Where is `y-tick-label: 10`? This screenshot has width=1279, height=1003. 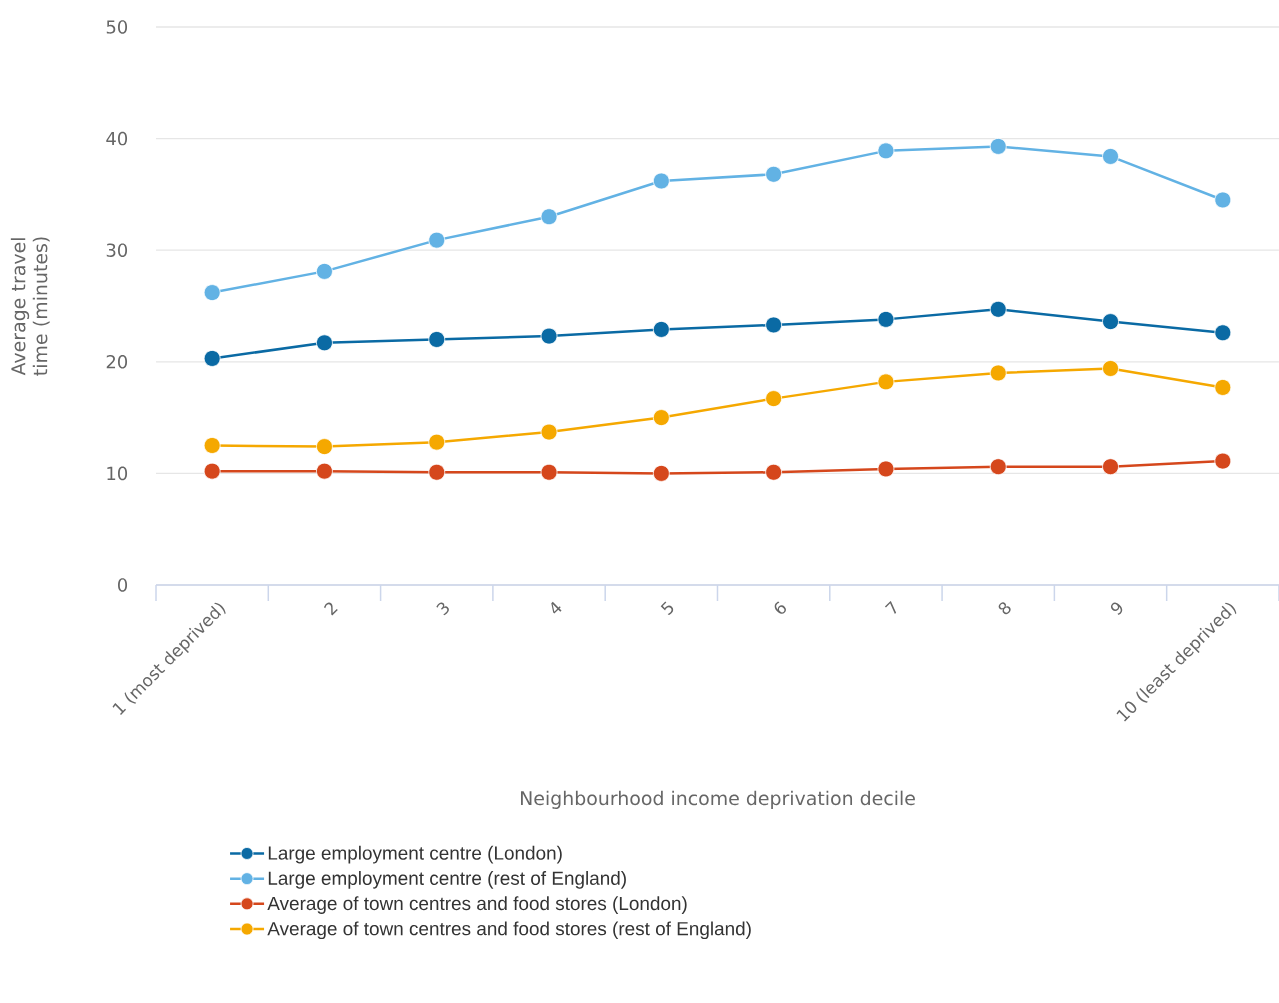
y-tick-label: 10 is located at coordinates (117, 473).